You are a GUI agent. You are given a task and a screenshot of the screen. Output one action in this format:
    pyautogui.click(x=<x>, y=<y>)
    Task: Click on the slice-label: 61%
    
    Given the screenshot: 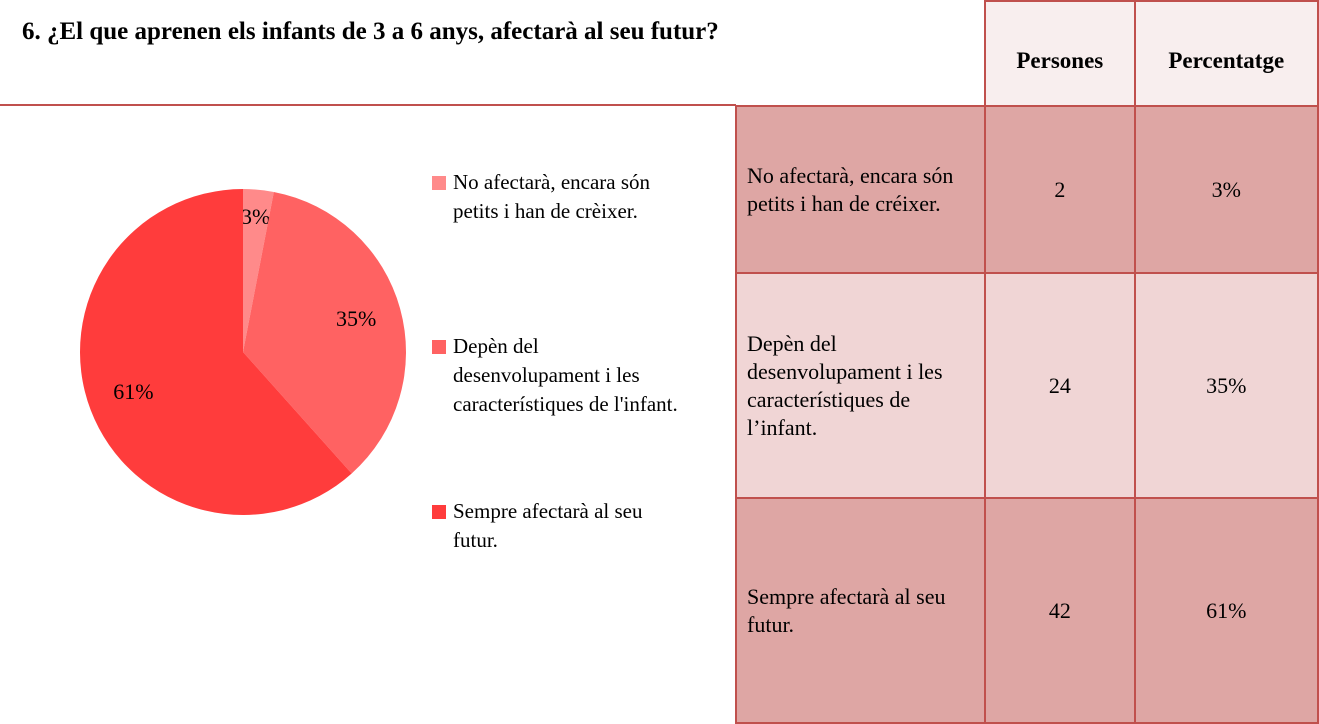 What is the action you would take?
    pyautogui.click(x=133, y=391)
    